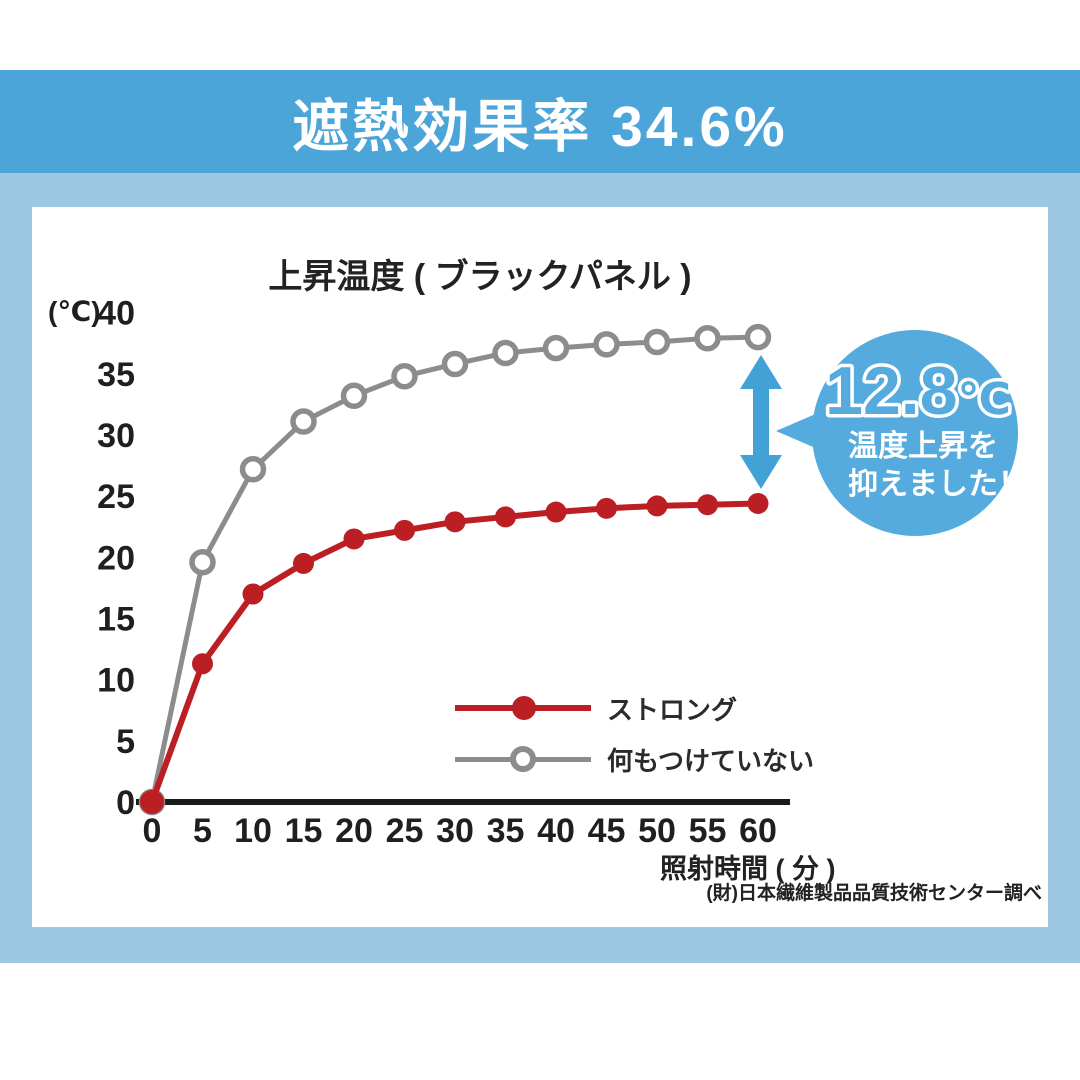  Describe the element at coordinates (506, 831) in the screenshot. I see `x-tick-label: 35` at that location.